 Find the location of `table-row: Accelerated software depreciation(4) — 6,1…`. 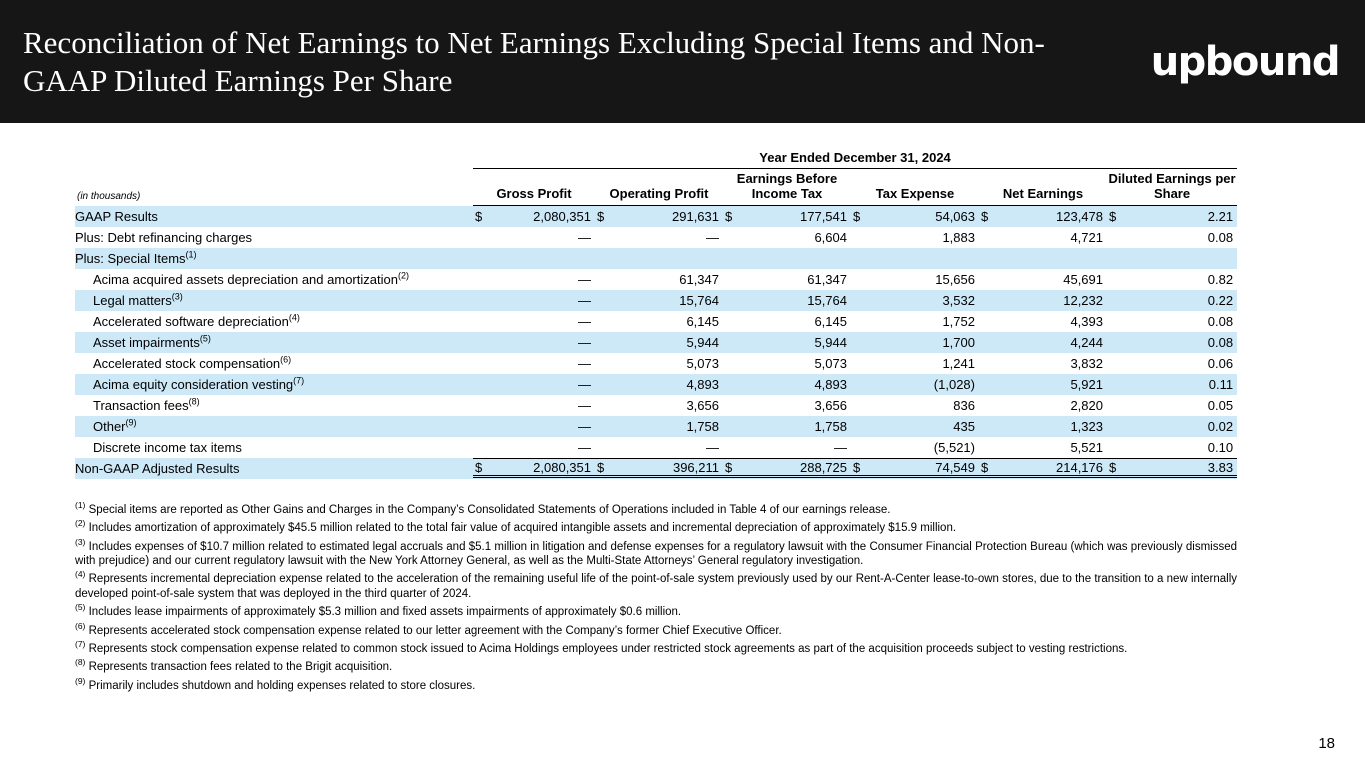

table-row: Accelerated software depreciation(4) — 6,1… is located at coordinates (656, 321).